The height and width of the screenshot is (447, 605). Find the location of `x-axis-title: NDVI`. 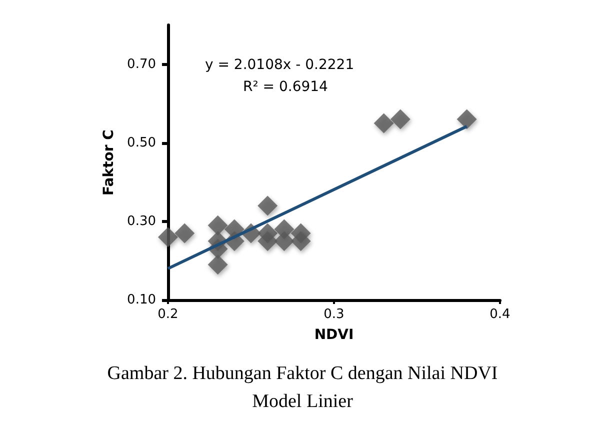

x-axis-title: NDVI is located at coordinates (334, 335).